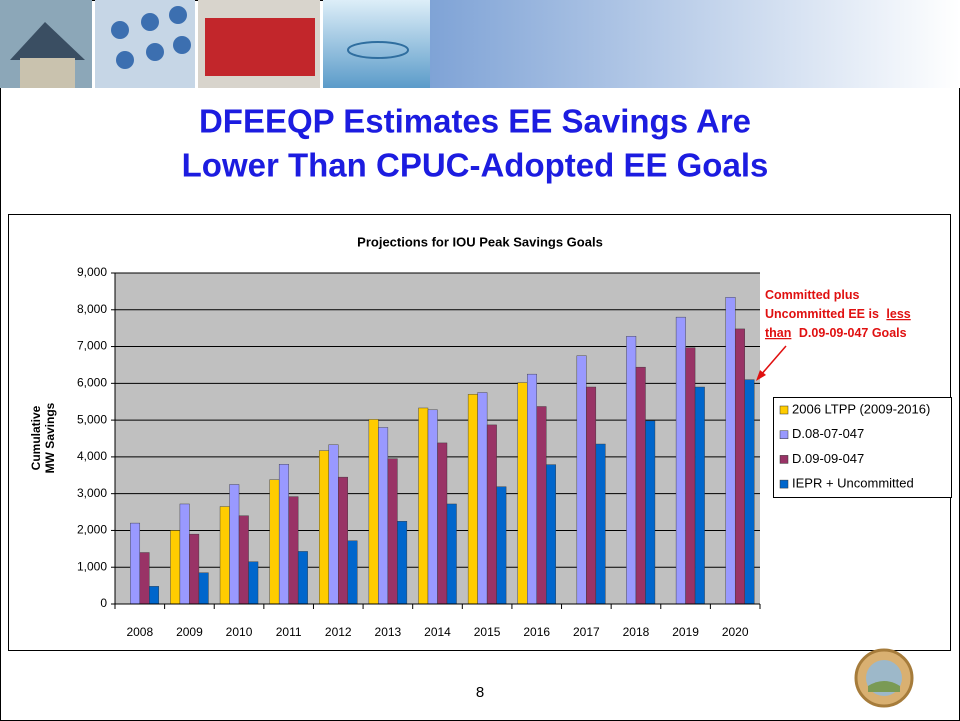 The image size is (960, 721). Describe the element at coordinates (139, 632) in the screenshot. I see `x-tick-label: 2008` at that location.